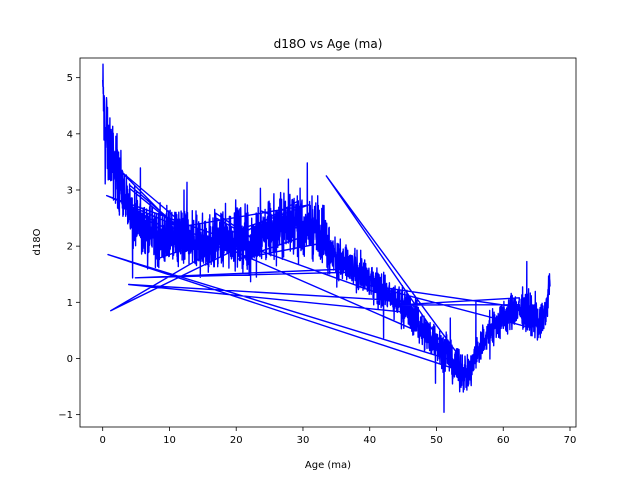 The width and height of the screenshot is (640, 480). What do you see at coordinates (70, 134) in the screenshot?
I see `y-tick-label: 4` at bounding box center [70, 134].